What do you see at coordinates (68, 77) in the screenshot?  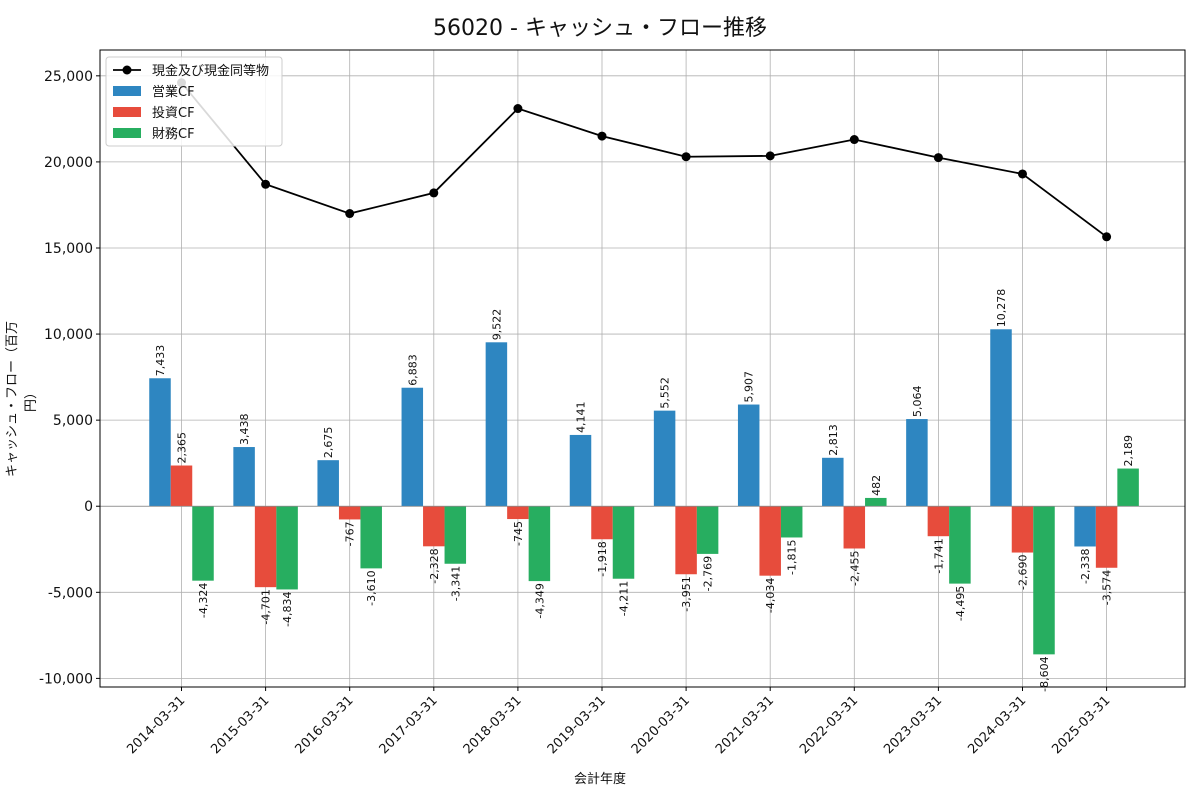 I see `y-tick-label: 25,000` at bounding box center [68, 77].